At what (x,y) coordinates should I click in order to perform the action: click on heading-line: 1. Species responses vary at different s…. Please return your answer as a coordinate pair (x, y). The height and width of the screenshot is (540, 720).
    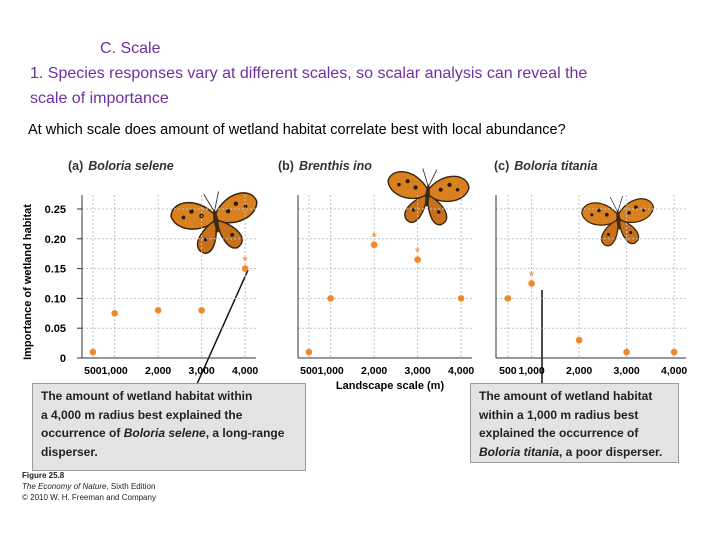
    Looking at the image, I should click on (309, 73).